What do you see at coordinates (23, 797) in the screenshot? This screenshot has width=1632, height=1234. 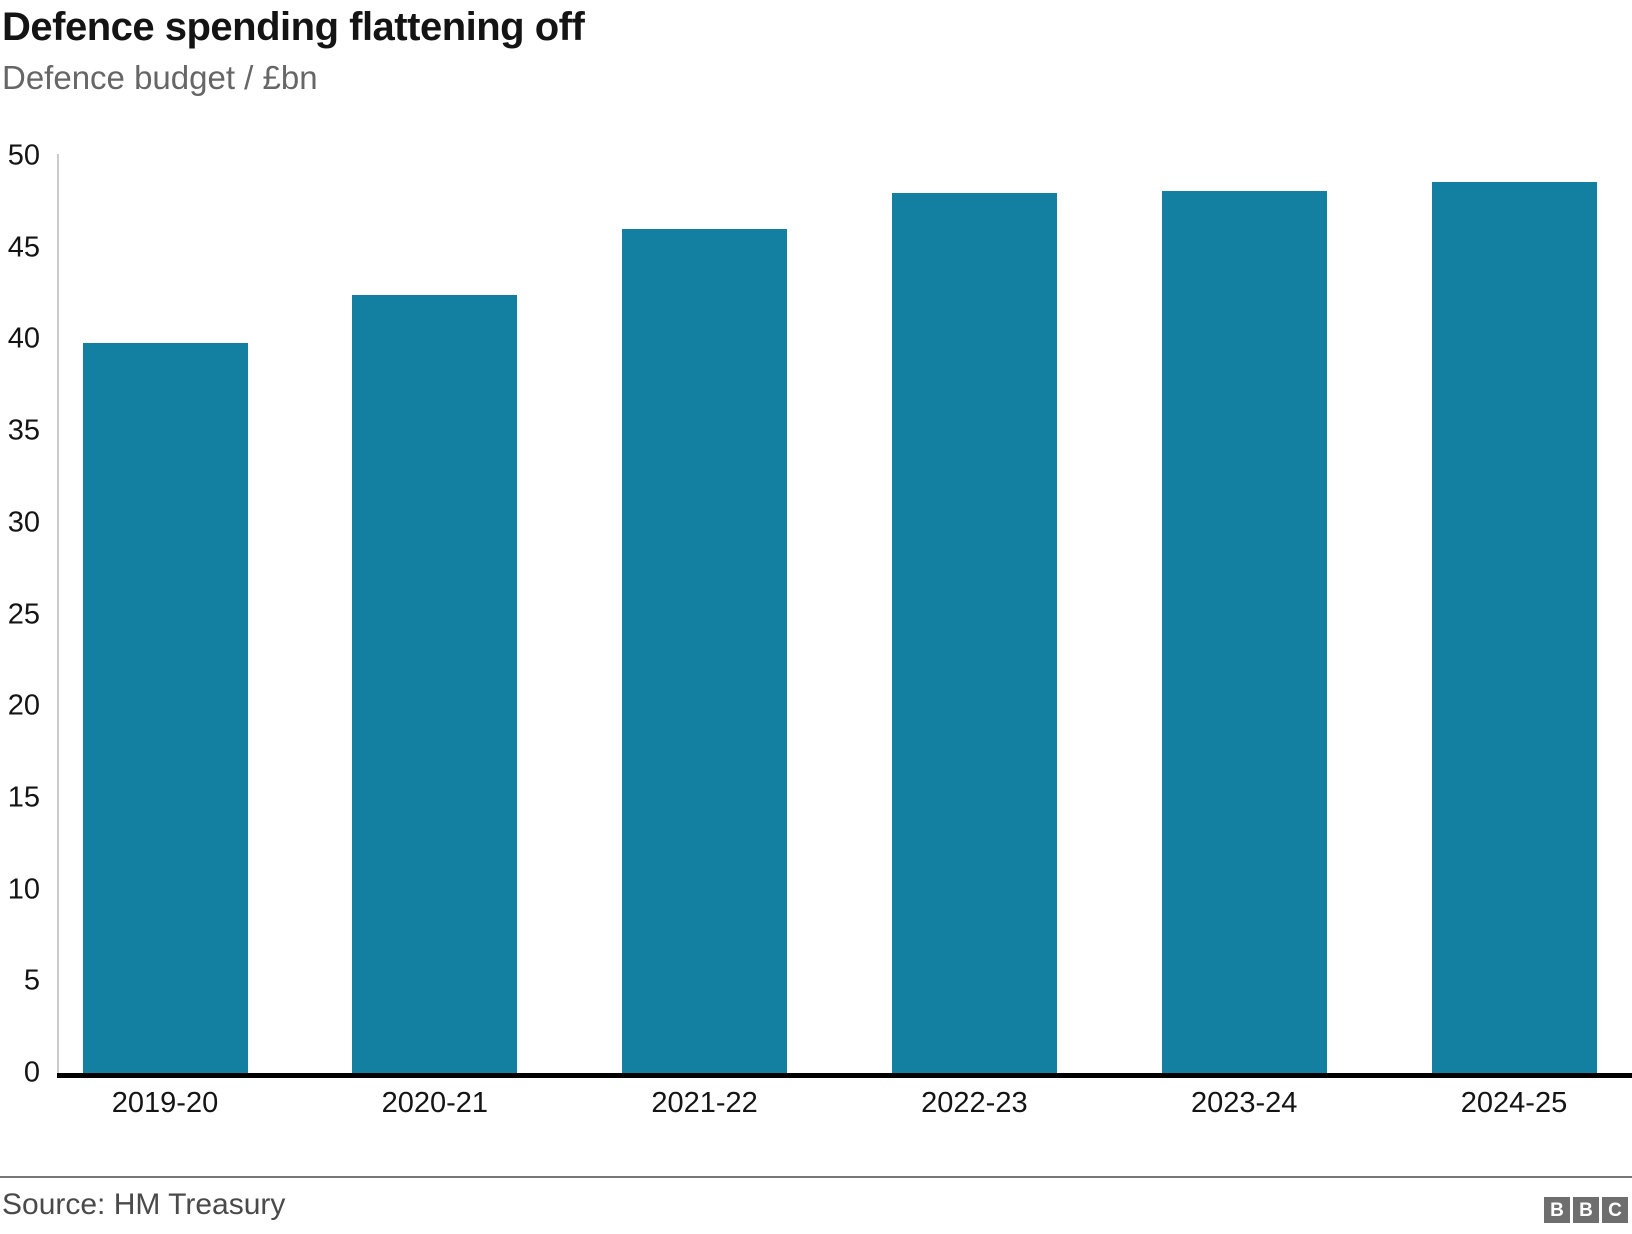 I see `y-tick-label: 15` at bounding box center [23, 797].